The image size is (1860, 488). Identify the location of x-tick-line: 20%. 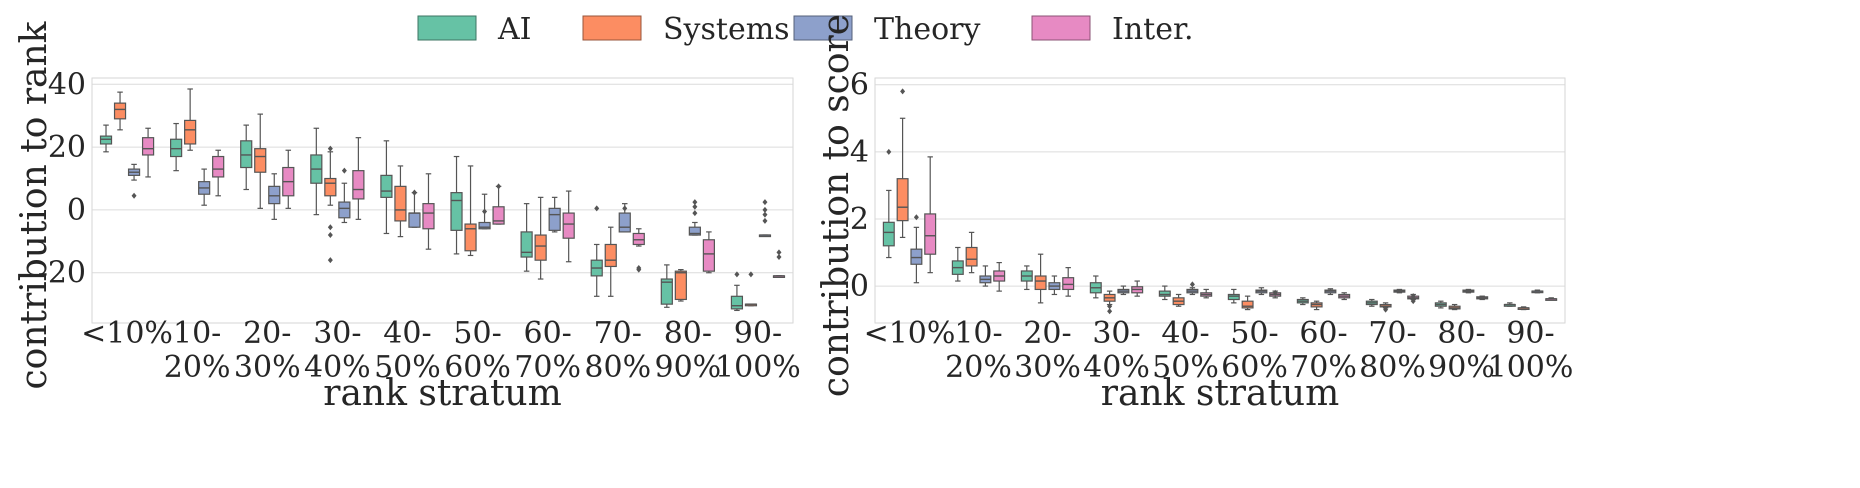
(197, 367).